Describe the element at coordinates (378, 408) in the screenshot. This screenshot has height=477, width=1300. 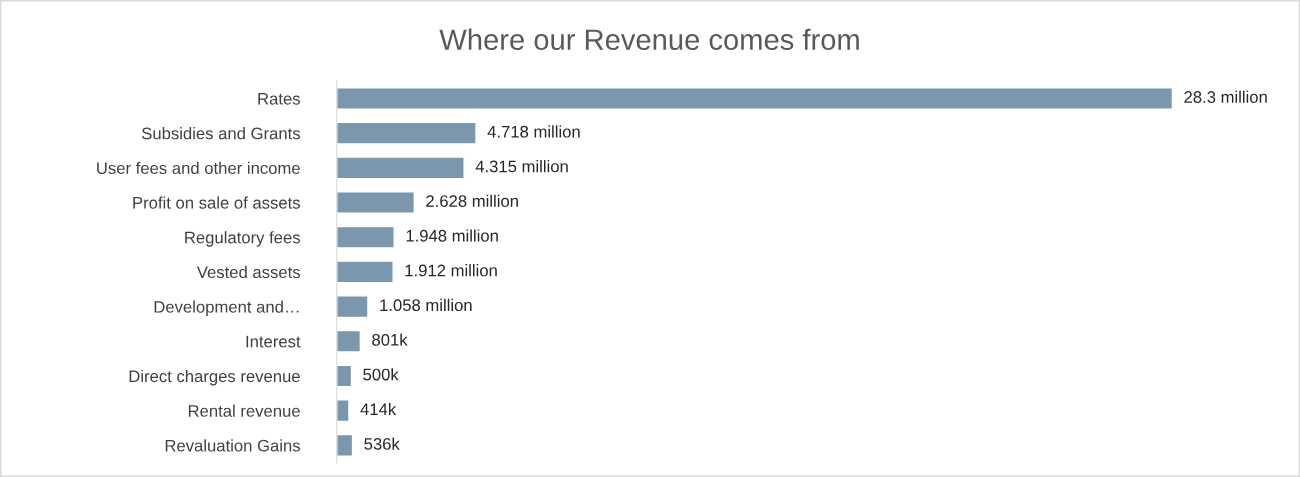
I see `data-label: 414k` at that location.